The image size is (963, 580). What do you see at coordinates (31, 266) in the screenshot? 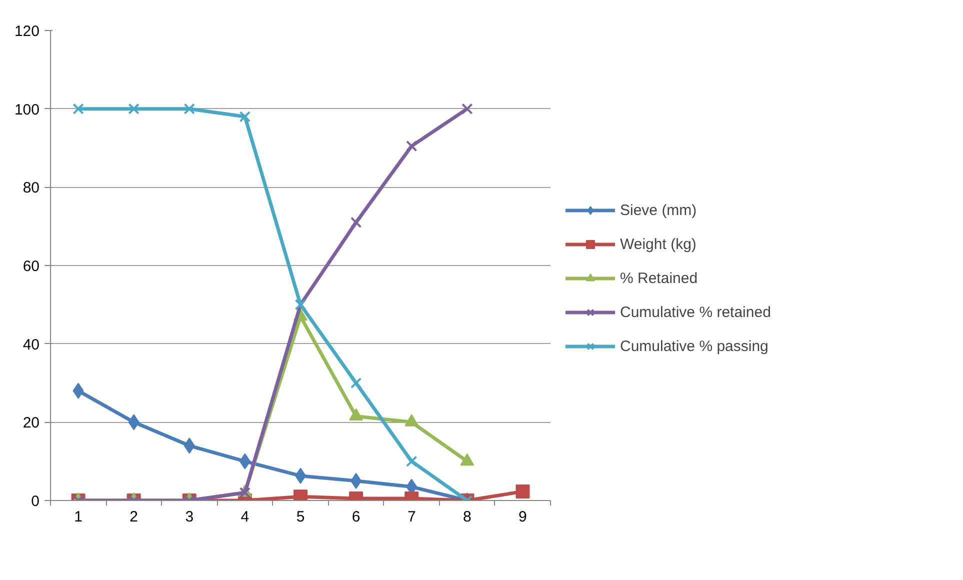
I see `y-tick-label: 60` at bounding box center [31, 266].